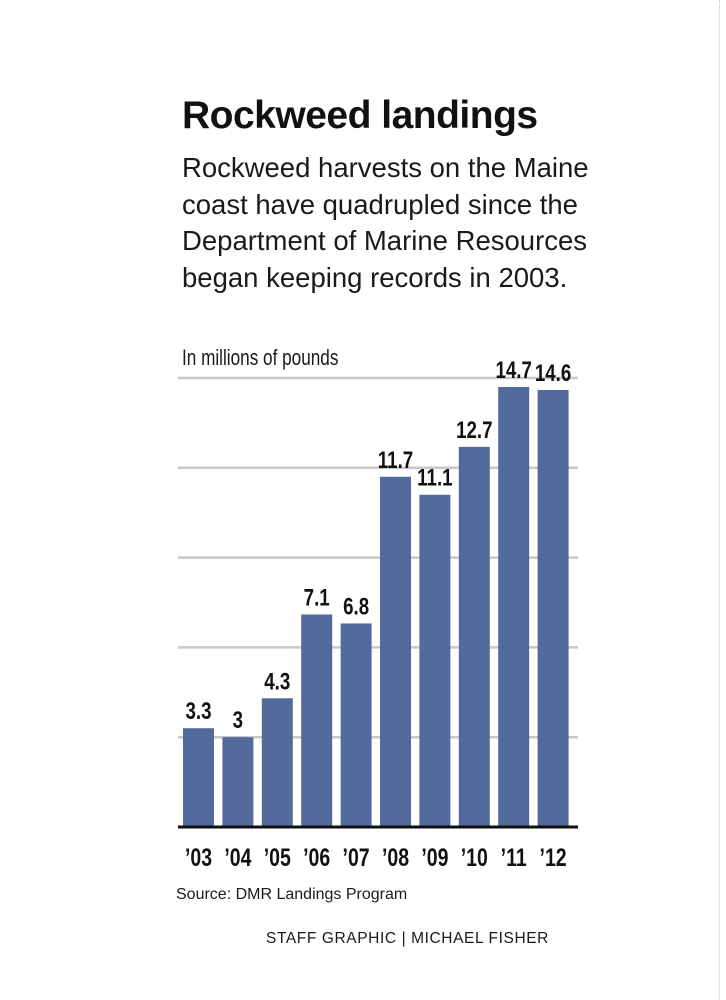 Image resolution: width=726 pixels, height=1000 pixels. I want to click on bar-value-label: 7.1, so click(317, 597).